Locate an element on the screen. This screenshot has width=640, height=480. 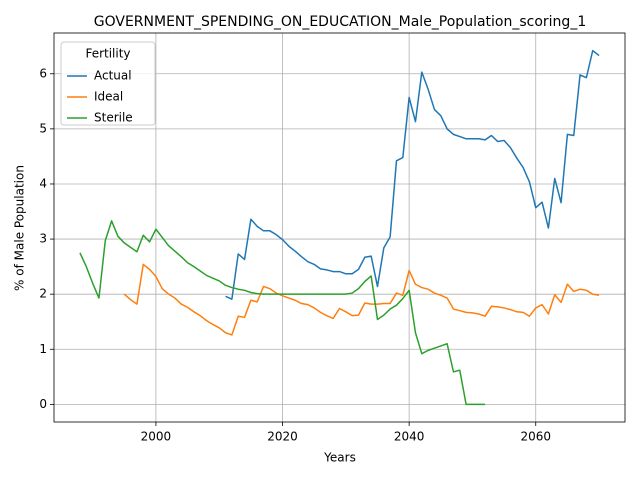
y-tick-label: 4 is located at coordinates (43, 183).